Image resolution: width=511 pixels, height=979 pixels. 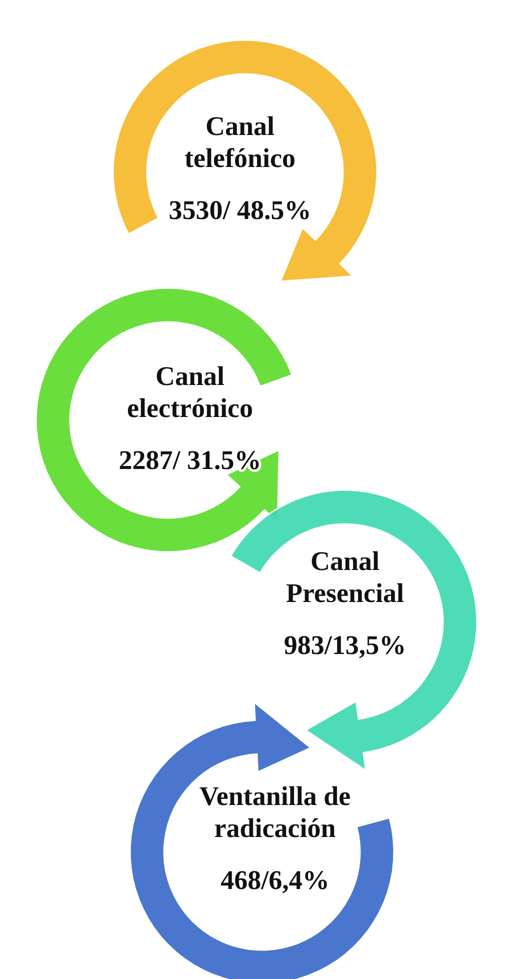 I want to click on category-label: Ventanilla de radicación, so click(x=275, y=812).